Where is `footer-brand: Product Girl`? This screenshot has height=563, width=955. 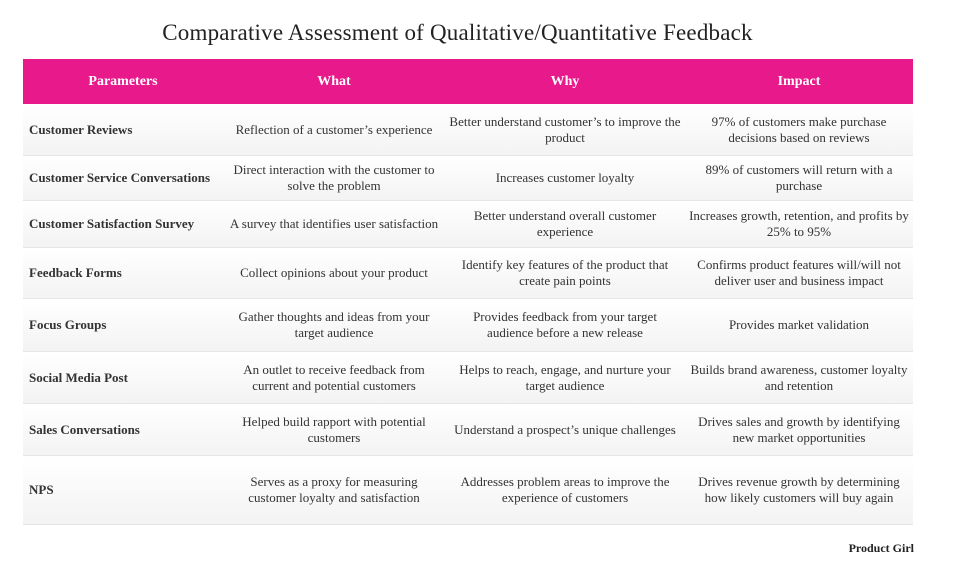 footer-brand: Product Girl is located at coordinates (881, 548).